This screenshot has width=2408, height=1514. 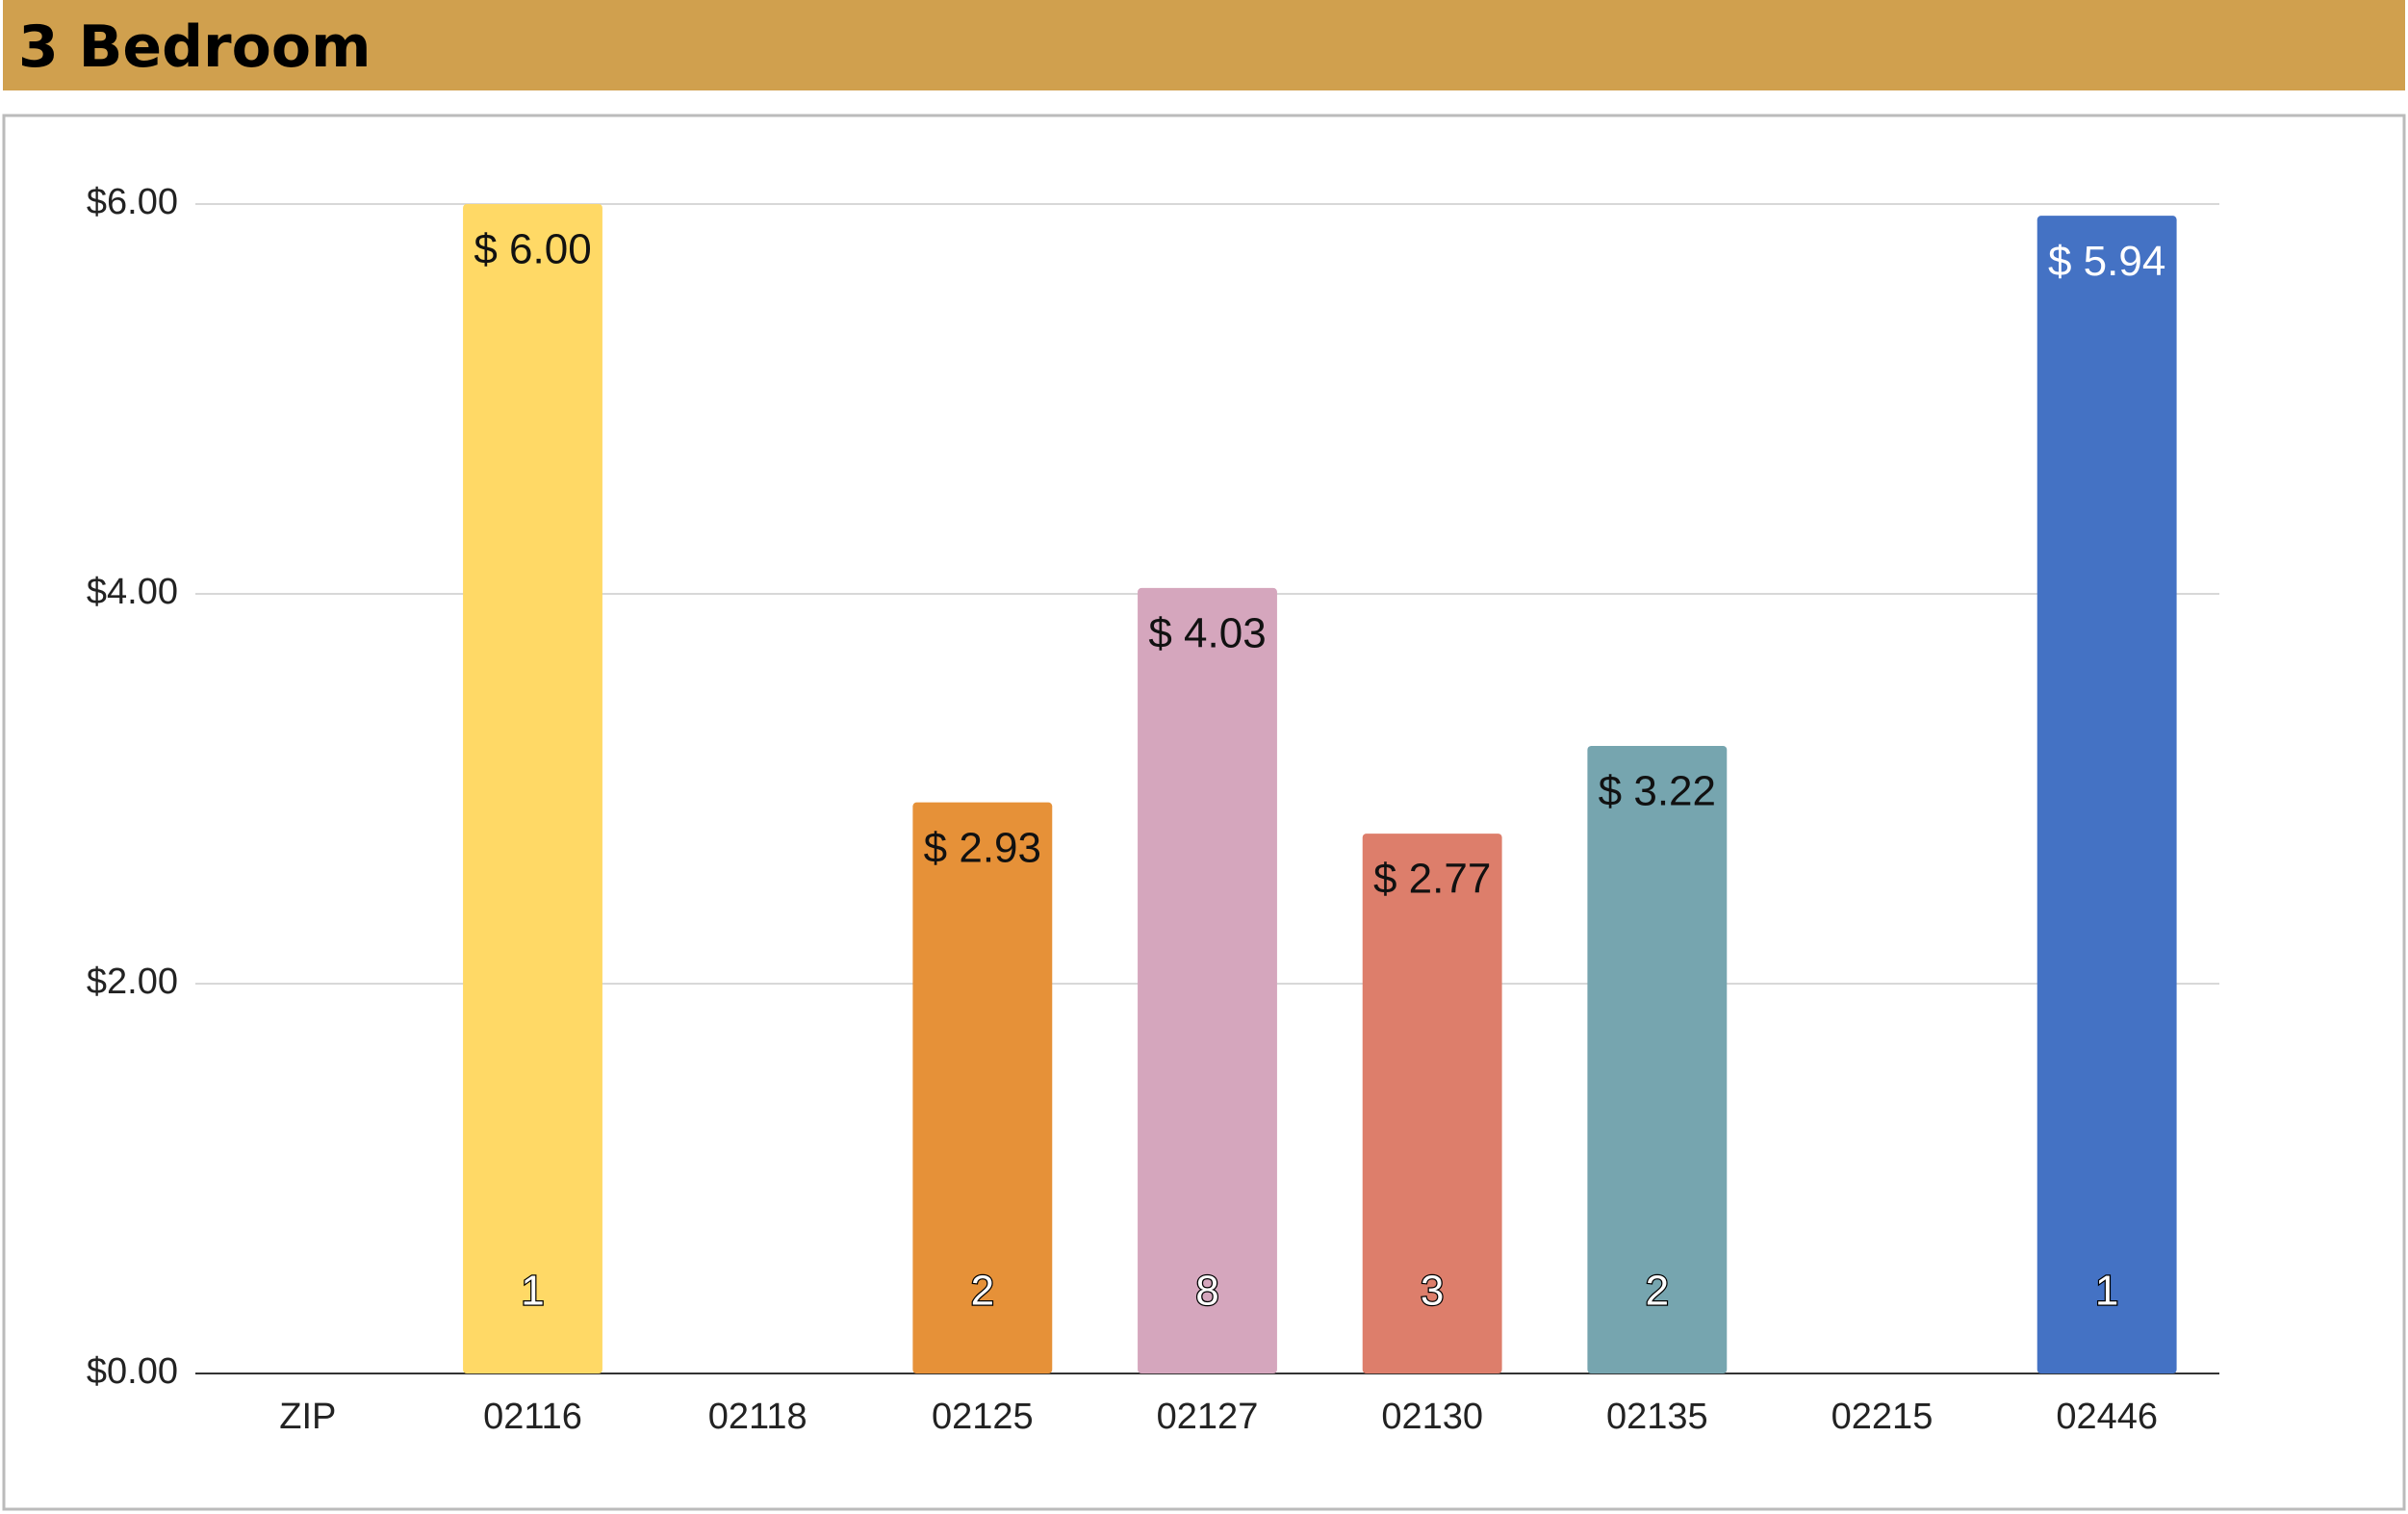 I want to click on x-tick-label: ZIP, so click(x=307, y=1417).